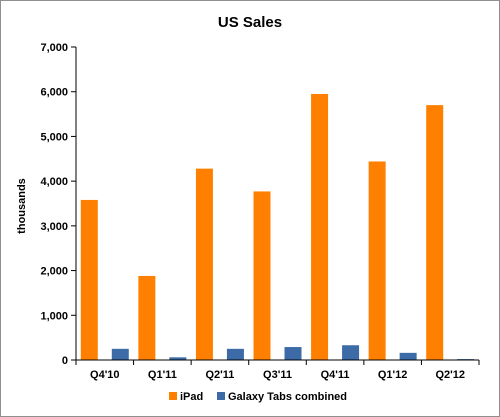 This screenshot has width=500, height=417. Describe the element at coordinates (105, 375) in the screenshot. I see `x-tick-label: Q4'10` at that location.